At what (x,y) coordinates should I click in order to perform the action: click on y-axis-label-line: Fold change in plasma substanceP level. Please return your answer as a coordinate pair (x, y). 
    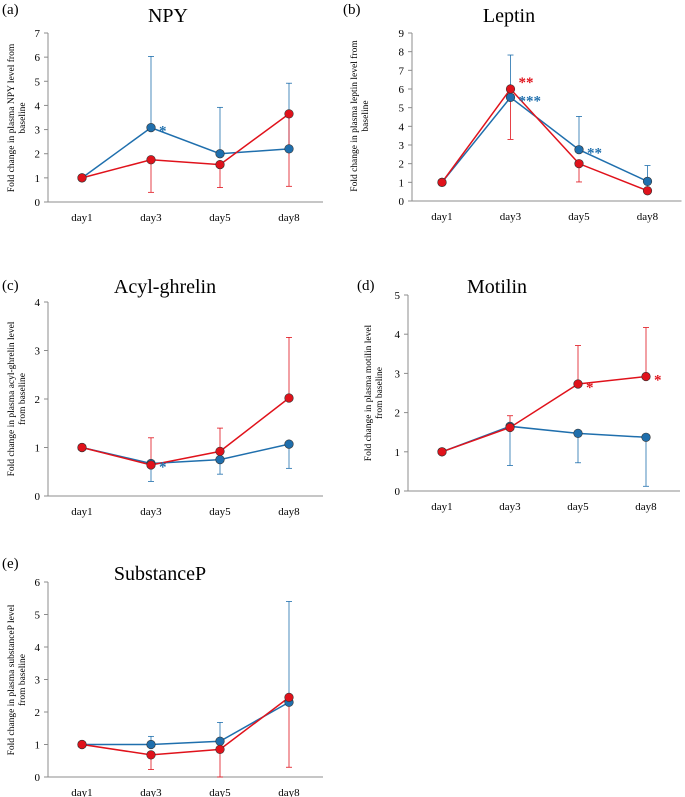
    Looking at the image, I should click on (12, 679).